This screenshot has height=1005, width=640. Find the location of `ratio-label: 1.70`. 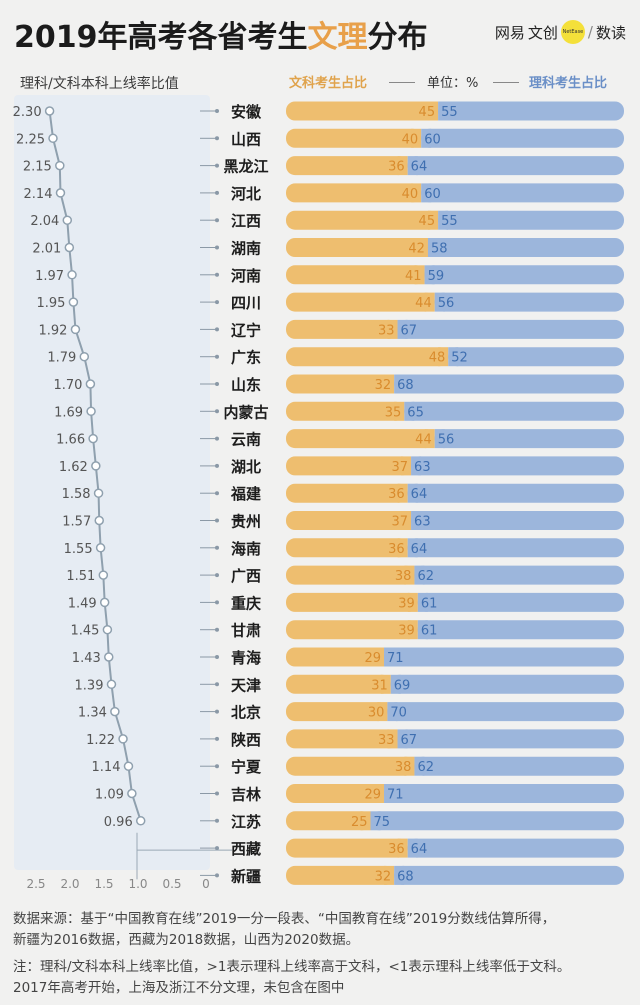

ratio-label: 1.70 is located at coordinates (67, 385).